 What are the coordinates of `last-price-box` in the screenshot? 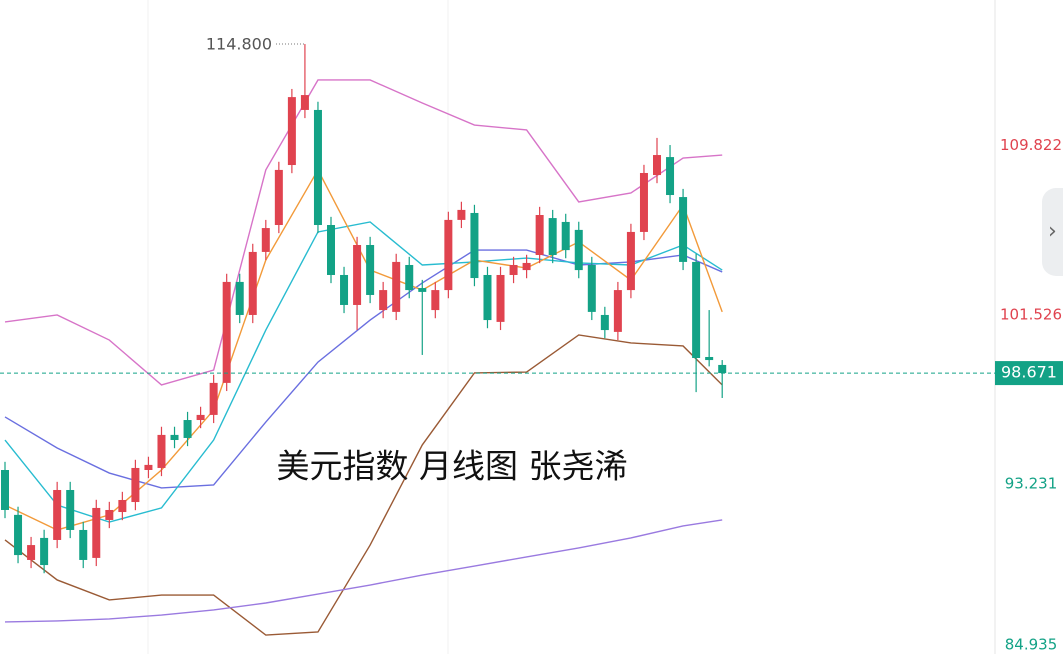 It's located at (1029, 373).